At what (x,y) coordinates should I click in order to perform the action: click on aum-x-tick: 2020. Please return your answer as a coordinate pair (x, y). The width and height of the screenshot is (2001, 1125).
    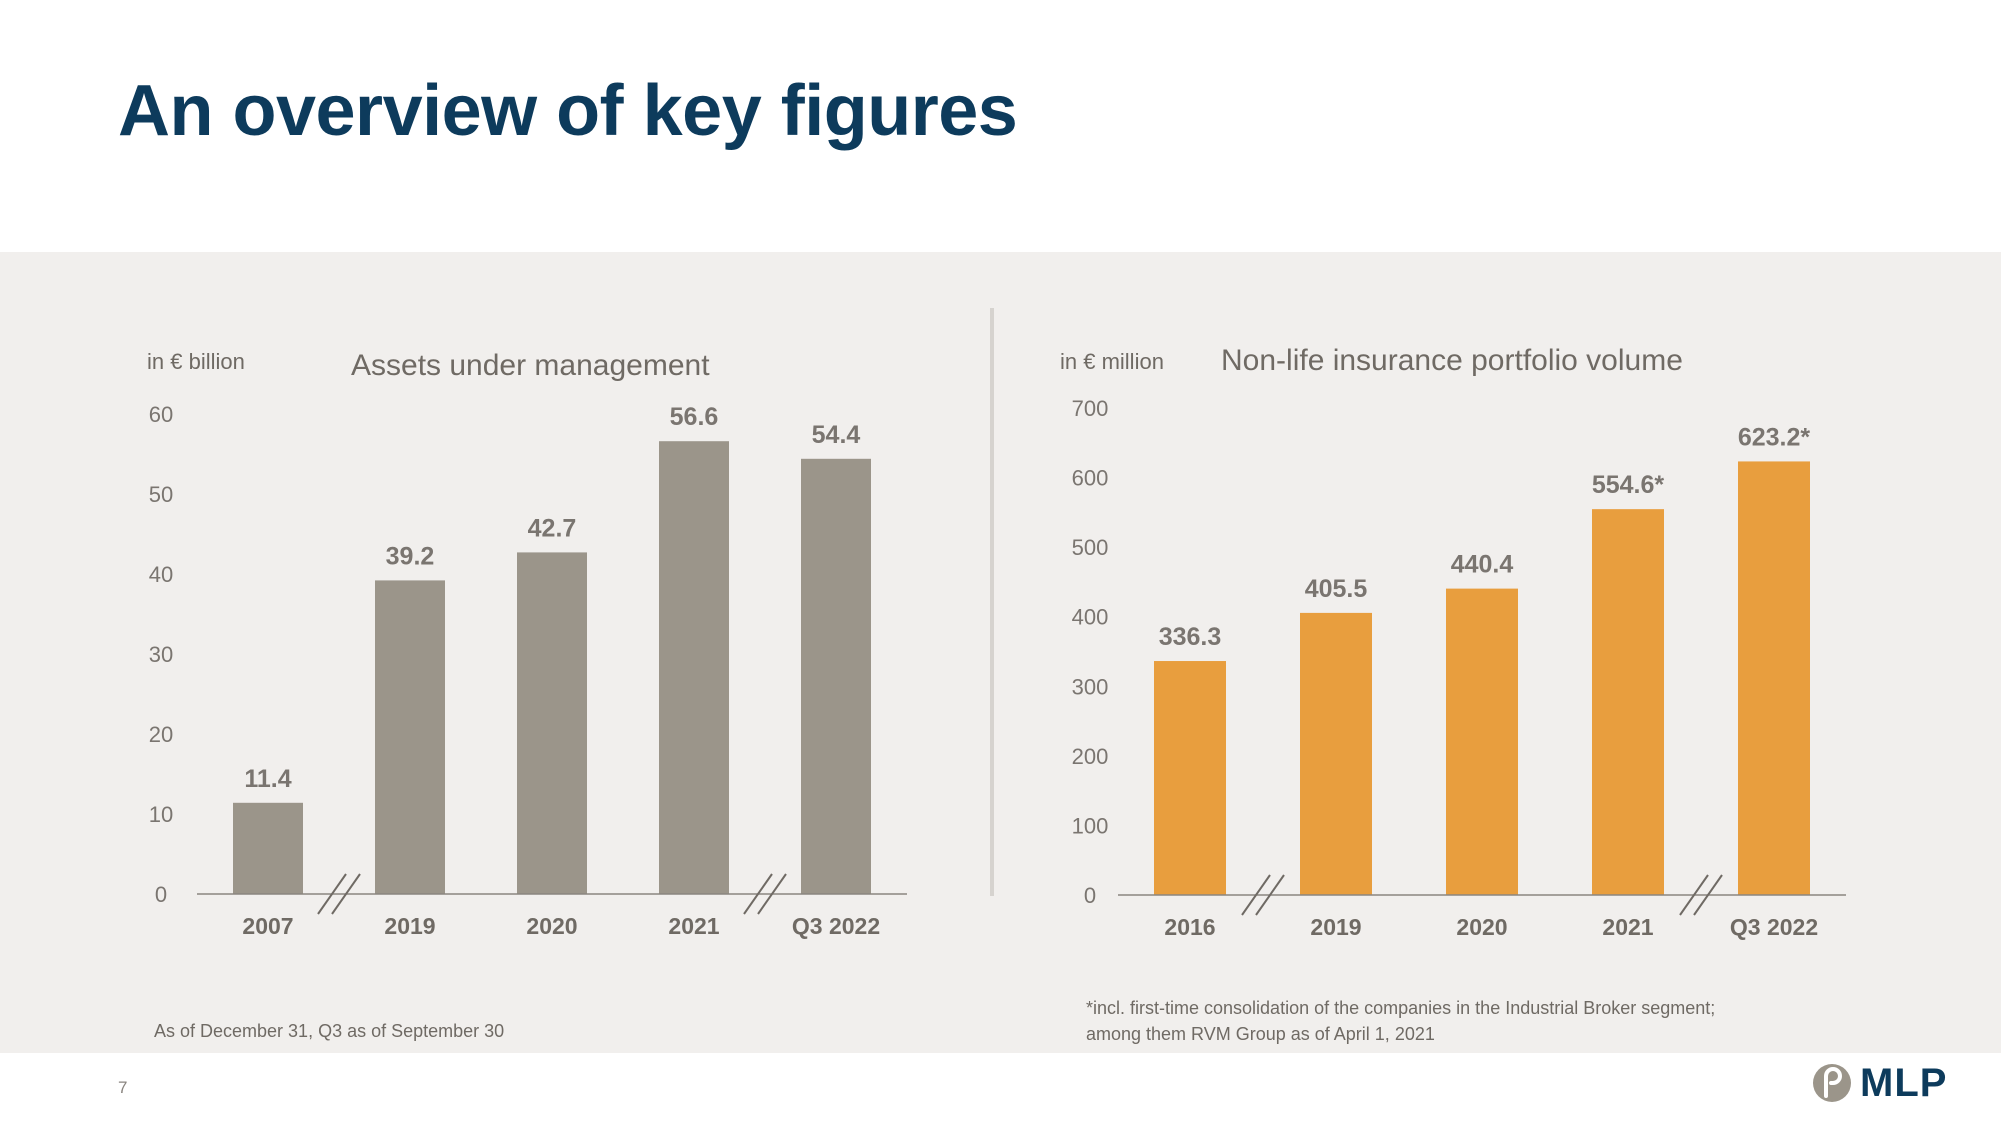
    Looking at the image, I should click on (551, 926).